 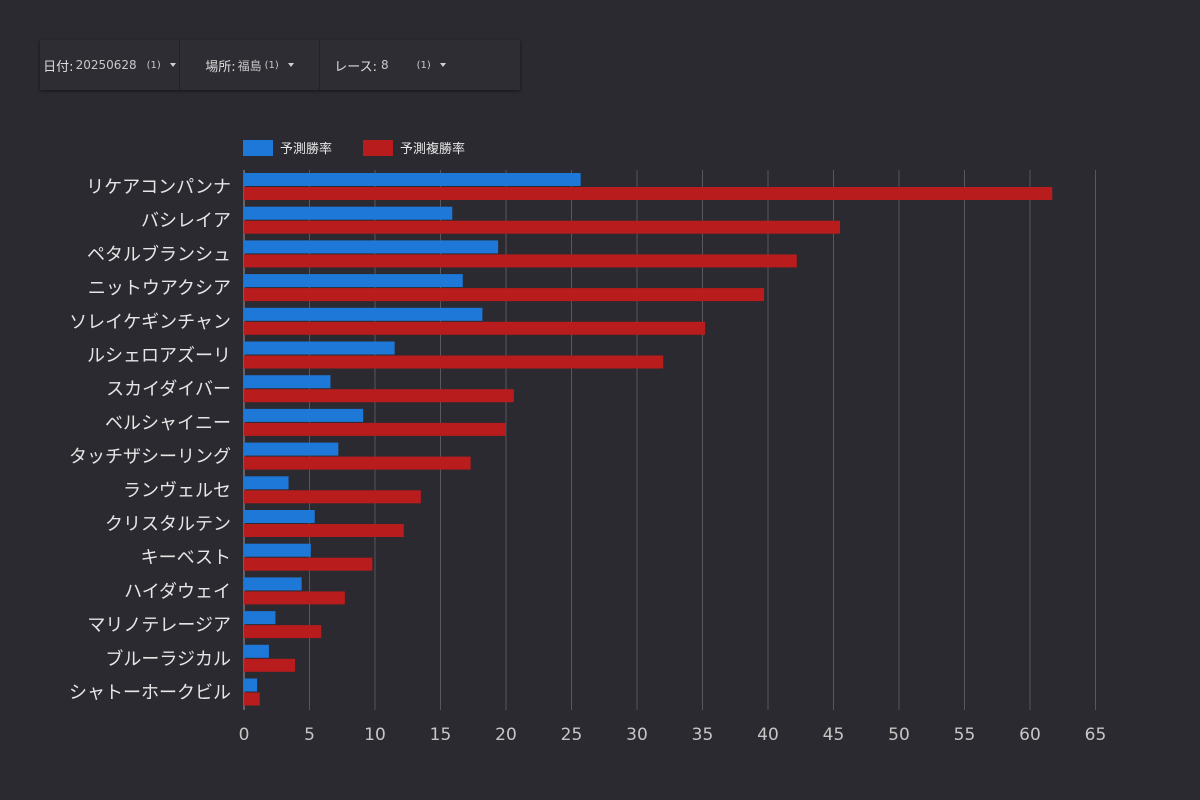 I want to click on category-label: タッチザシーリング, so click(x=150, y=457).